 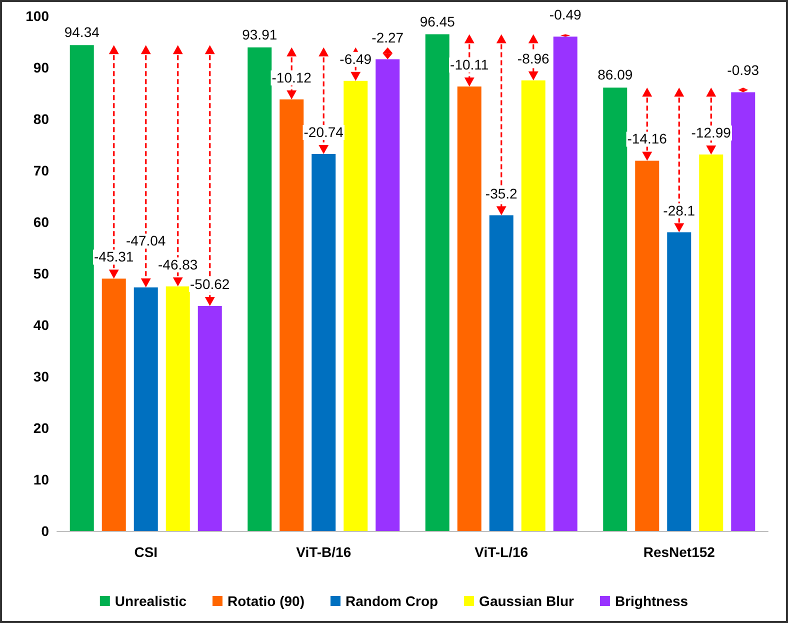 I want to click on y-tick-label: 80, so click(x=41, y=119).